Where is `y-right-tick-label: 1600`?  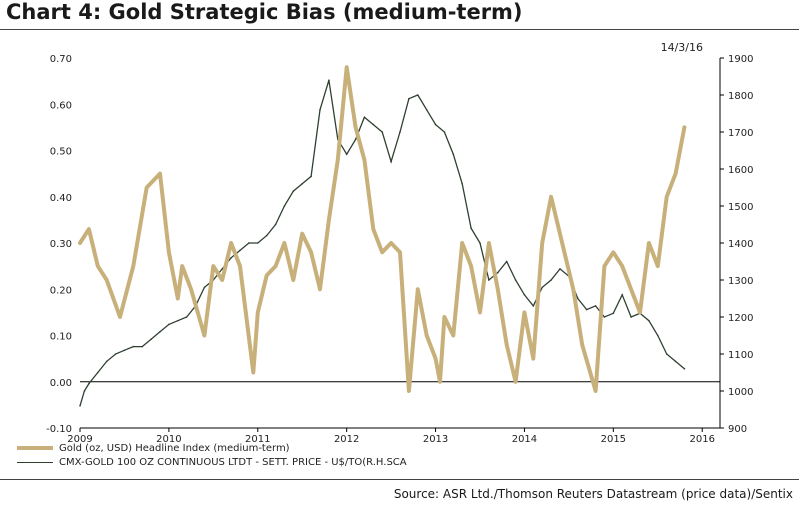 y-right-tick-label: 1600 is located at coordinates (740, 170).